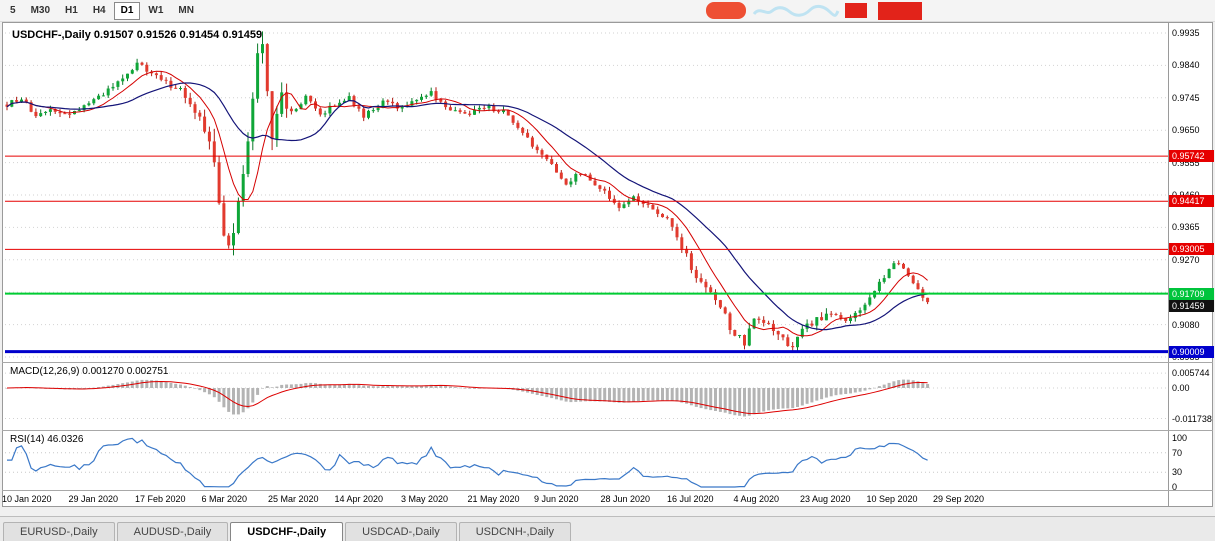 Image resolution: width=1215 pixels, height=541 pixels. I want to click on price-axis-separator, so click(1168, 264).